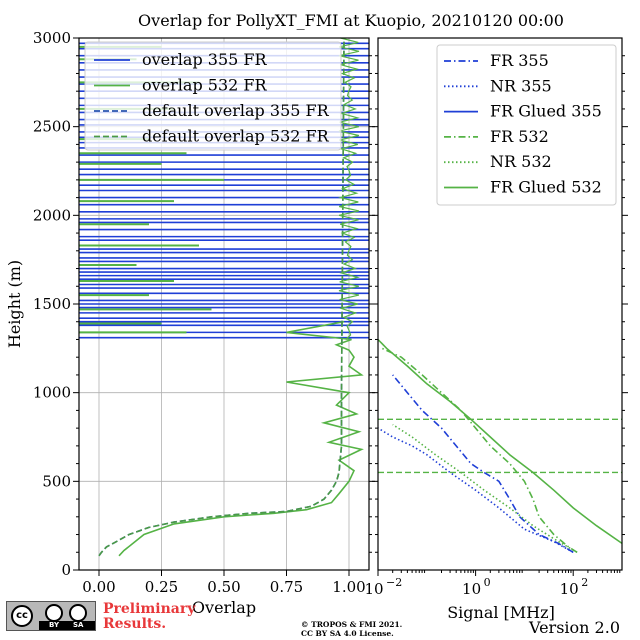  I want to click on copyright-line-1: © TROPOS & FMI 2021., so click(352, 624).